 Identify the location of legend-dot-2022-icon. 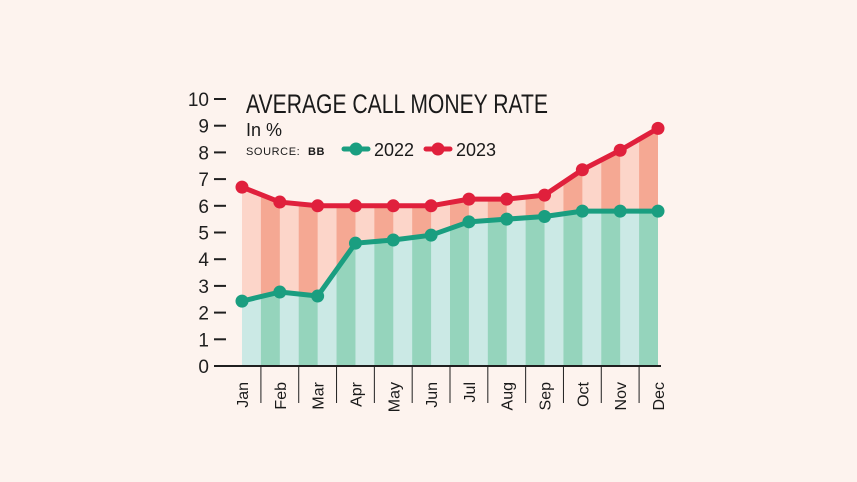
(356, 149).